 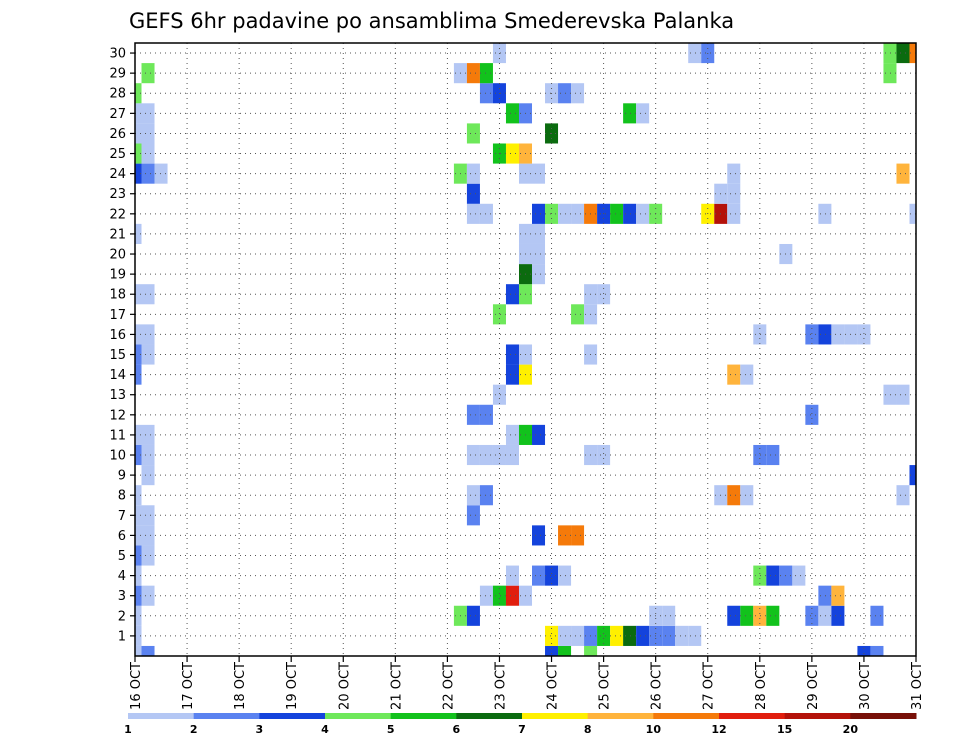 What do you see at coordinates (117, 74) in the screenshot?
I see `y-tick-label: 29` at bounding box center [117, 74].